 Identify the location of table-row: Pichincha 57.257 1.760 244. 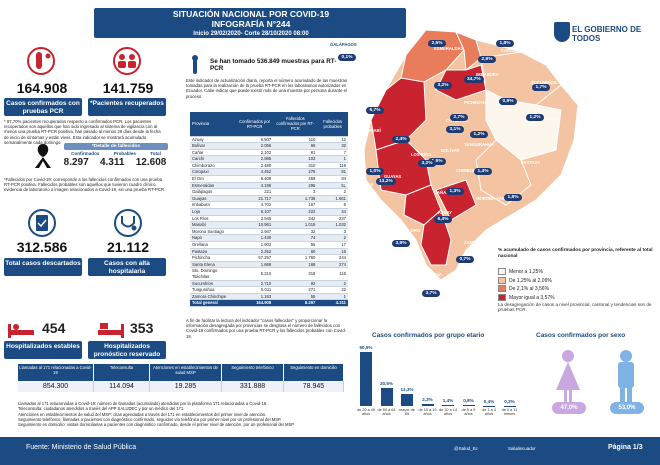
(269, 258).